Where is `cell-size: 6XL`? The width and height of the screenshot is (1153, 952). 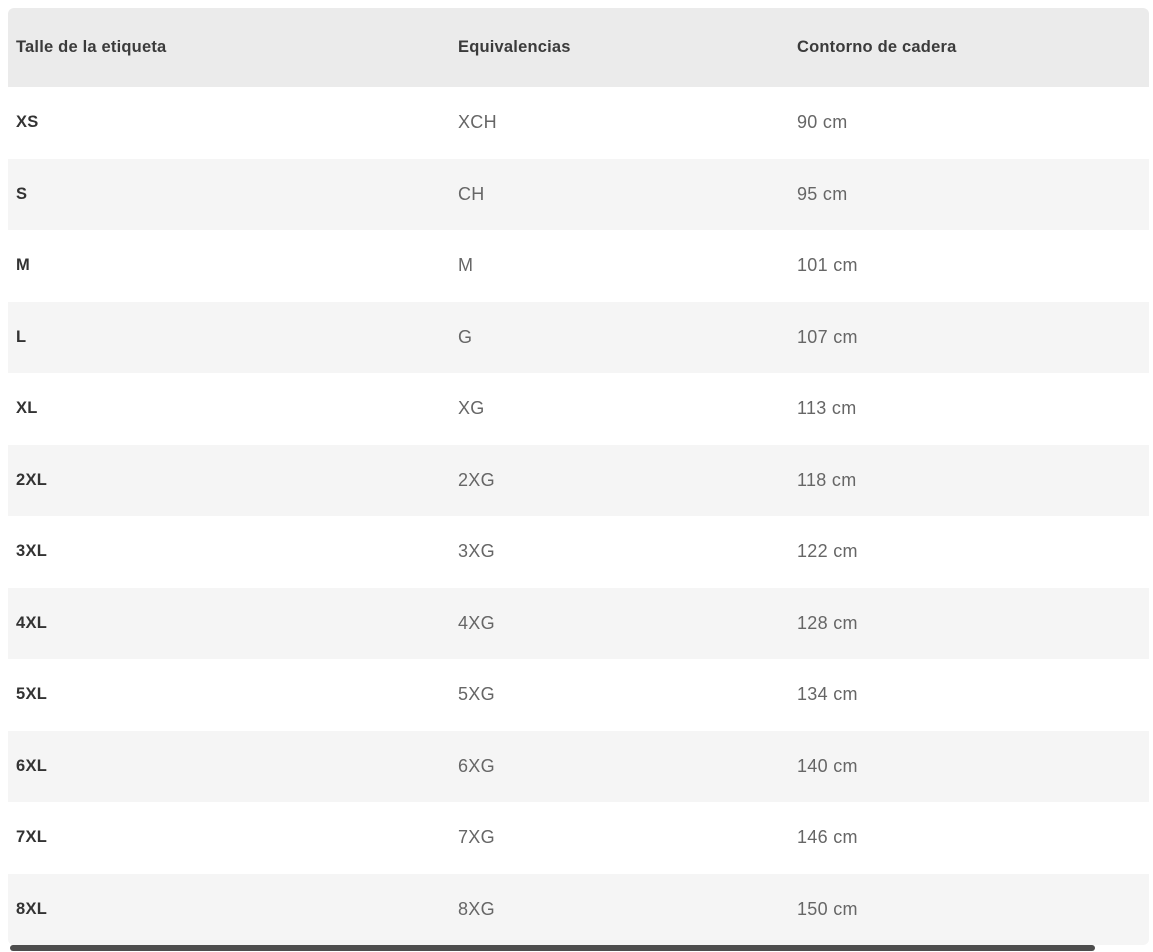
cell-size: 6XL is located at coordinates (32, 765).